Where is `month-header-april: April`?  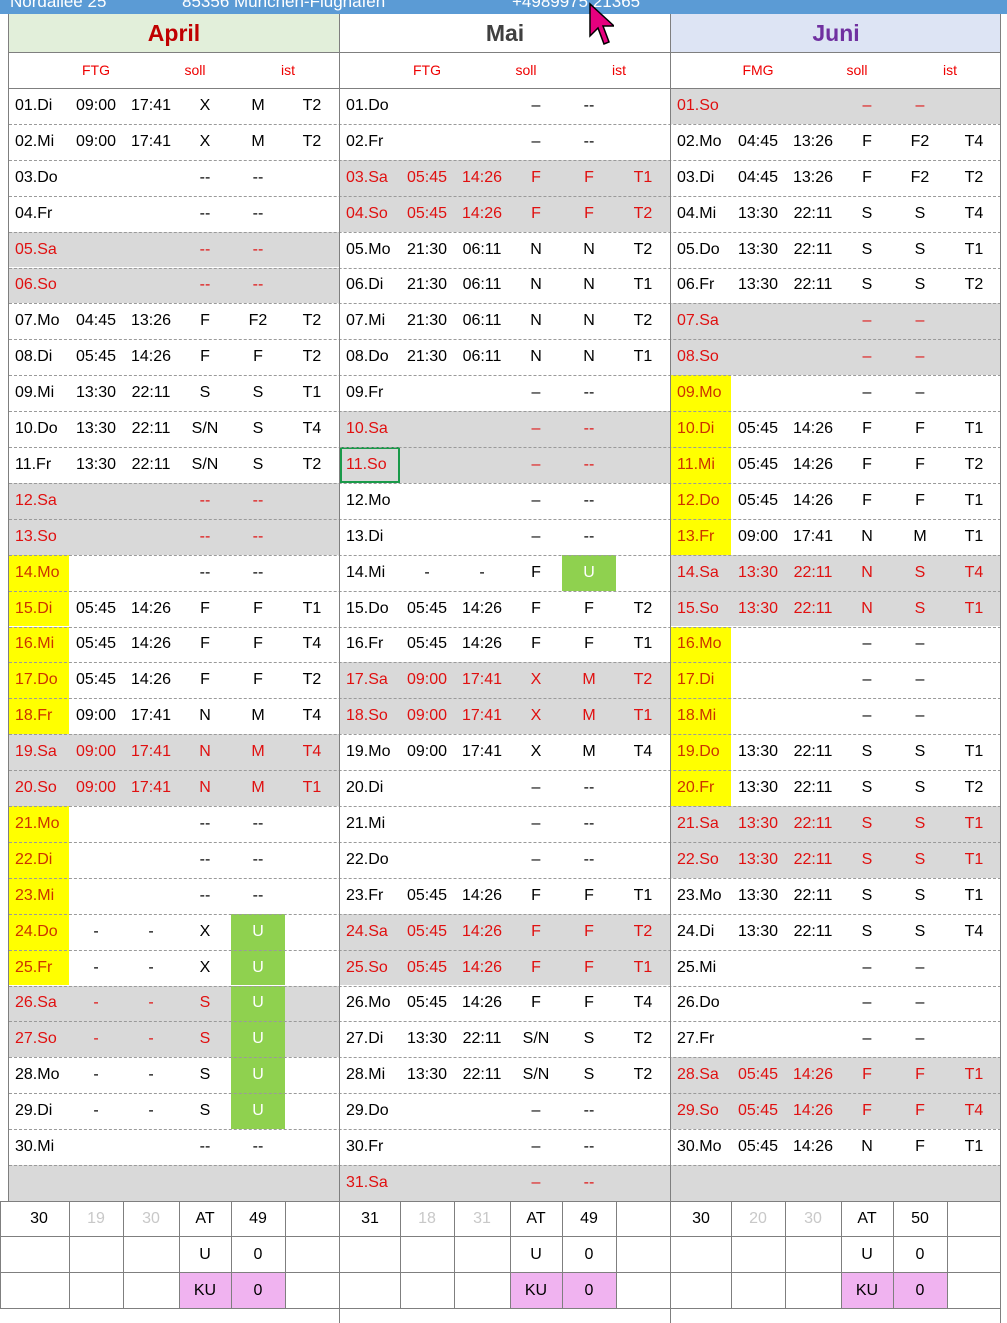
month-header-april: April is located at coordinates (174, 33).